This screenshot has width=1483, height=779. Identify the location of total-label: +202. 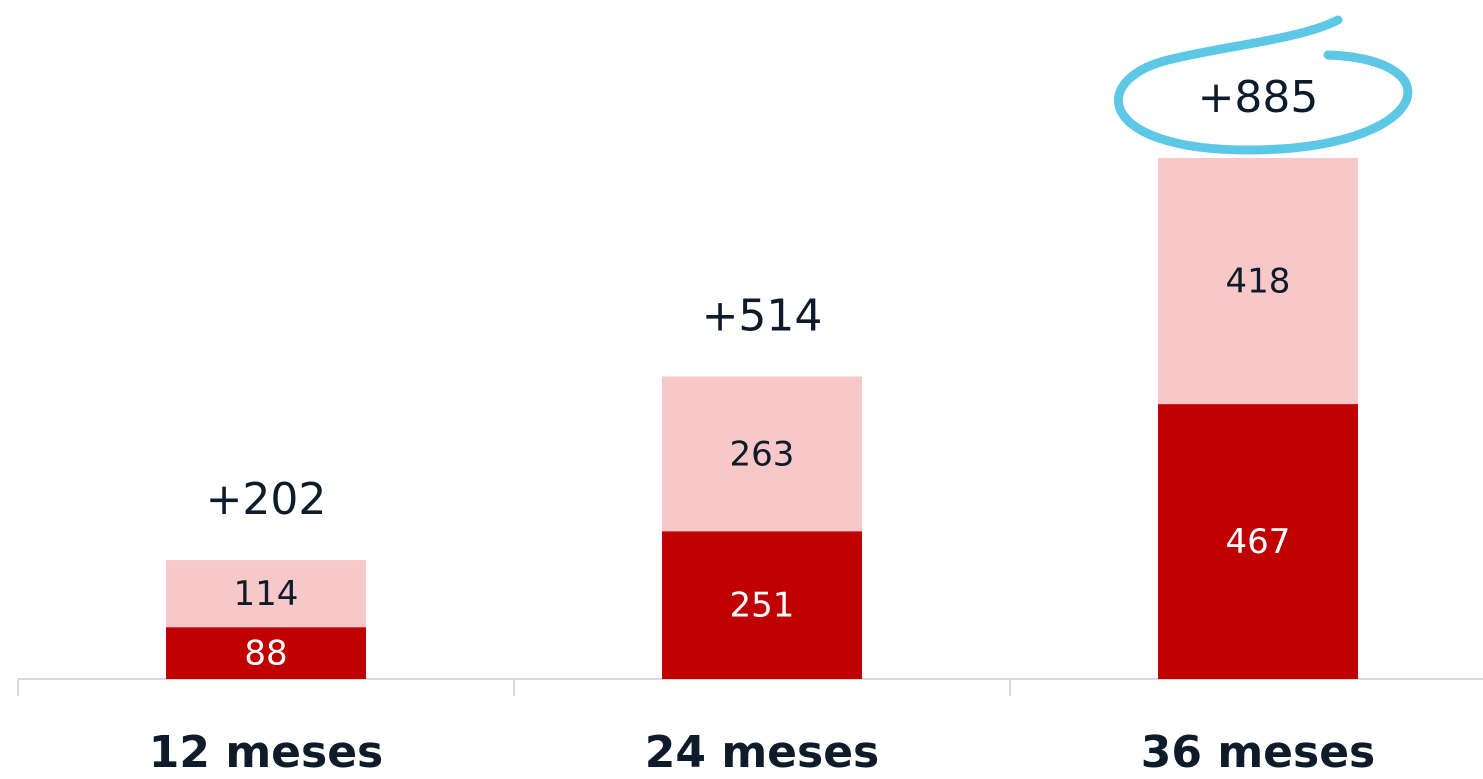
(266, 499).